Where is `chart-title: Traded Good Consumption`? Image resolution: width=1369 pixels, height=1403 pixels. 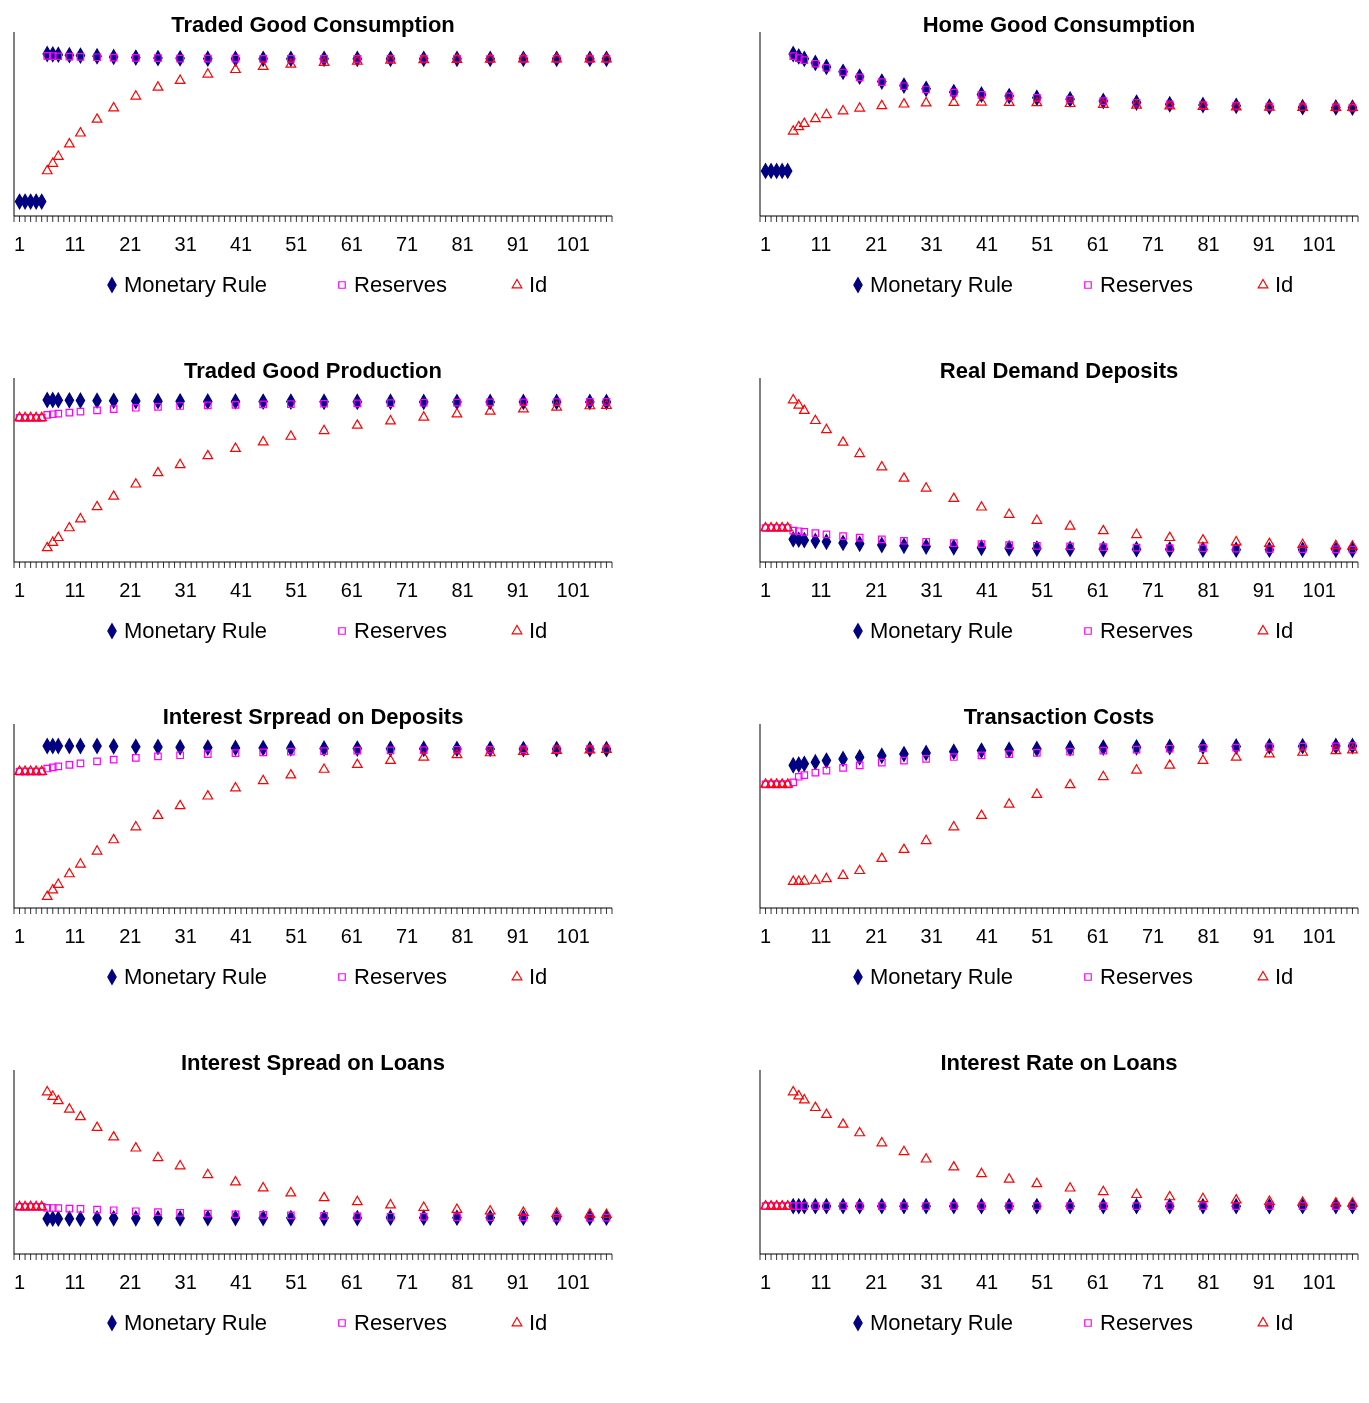 chart-title: Traded Good Consumption is located at coordinates (313, 24).